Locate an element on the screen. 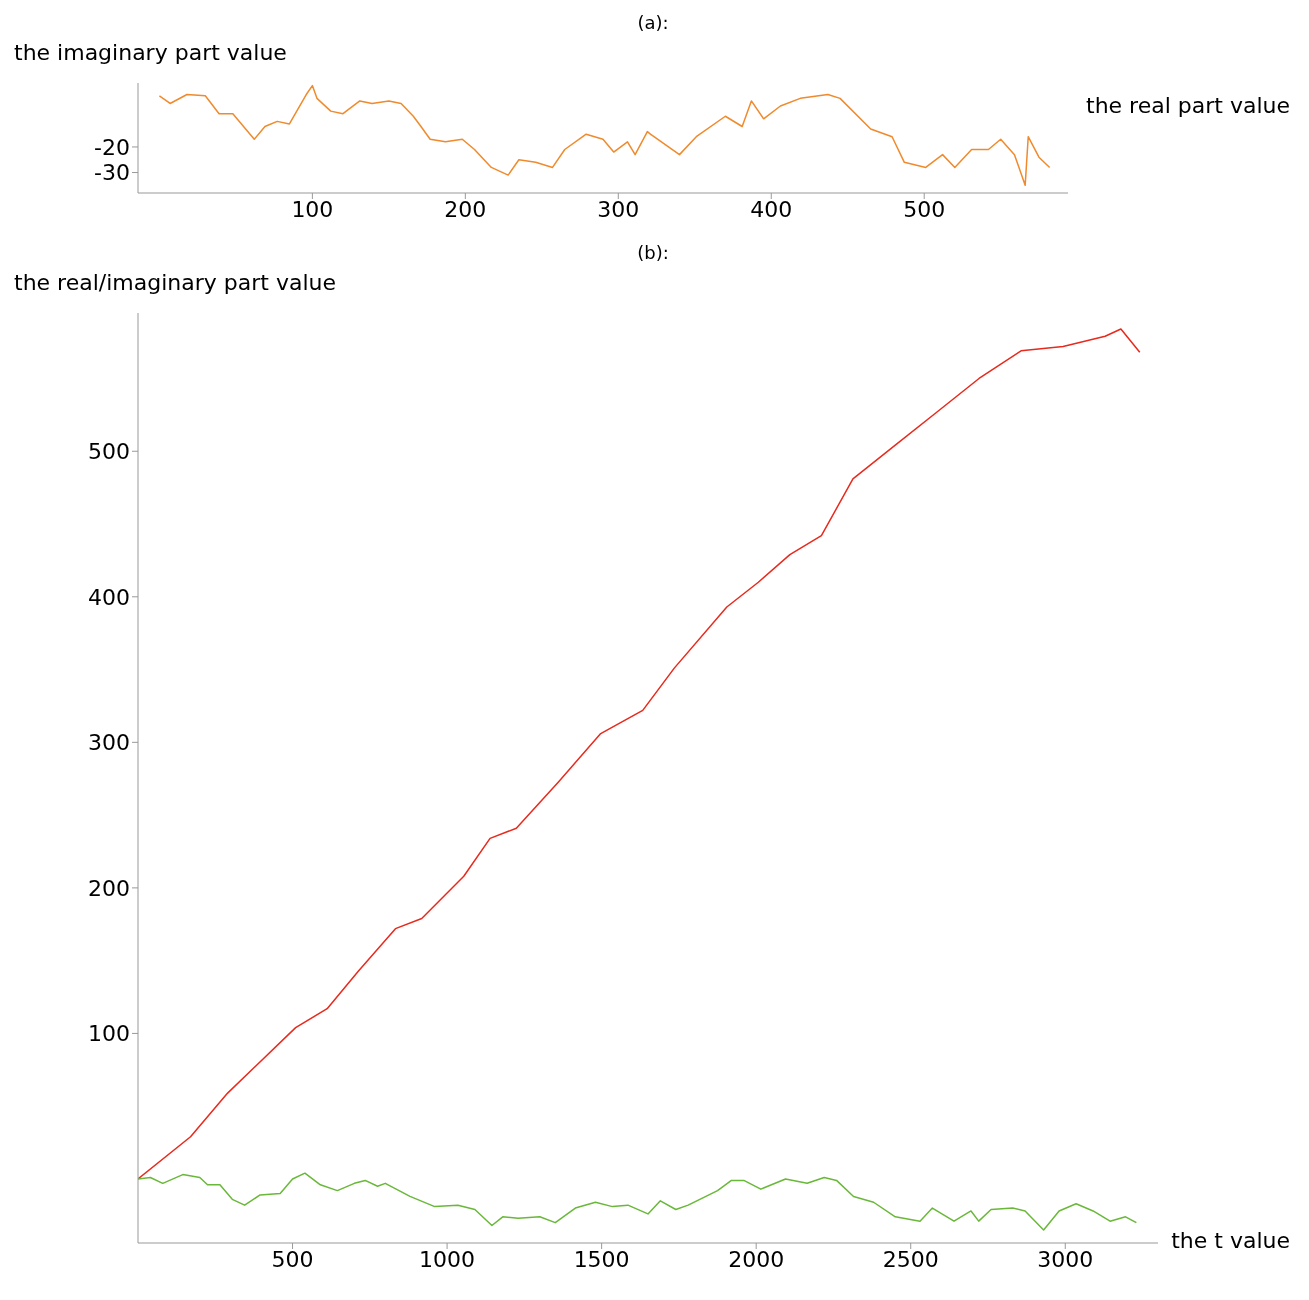 This screenshot has height=1300, width=1309. x-tick-label: 1000 is located at coordinates (447, 1259).